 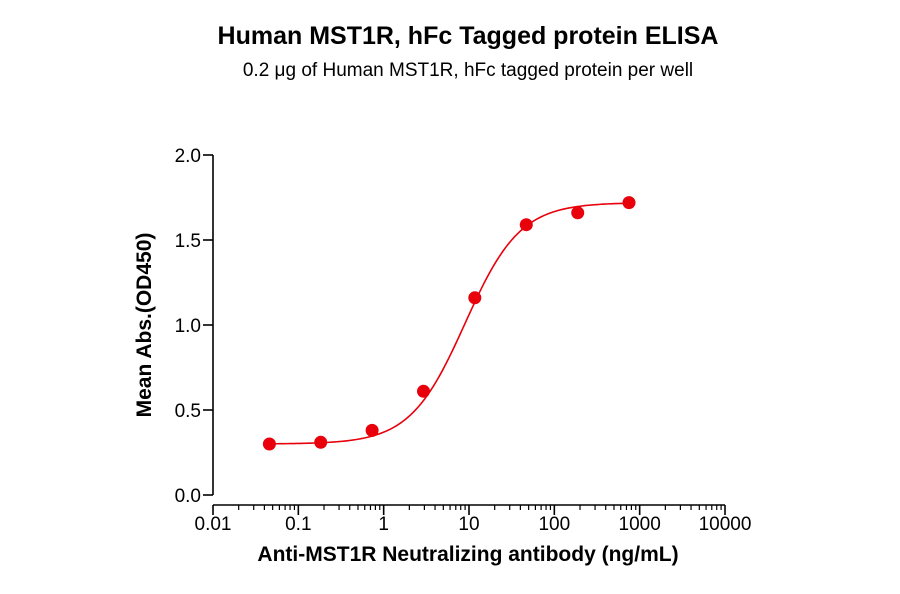 What do you see at coordinates (188, 496) in the screenshot?
I see `y-tick-label: 0.0` at bounding box center [188, 496].